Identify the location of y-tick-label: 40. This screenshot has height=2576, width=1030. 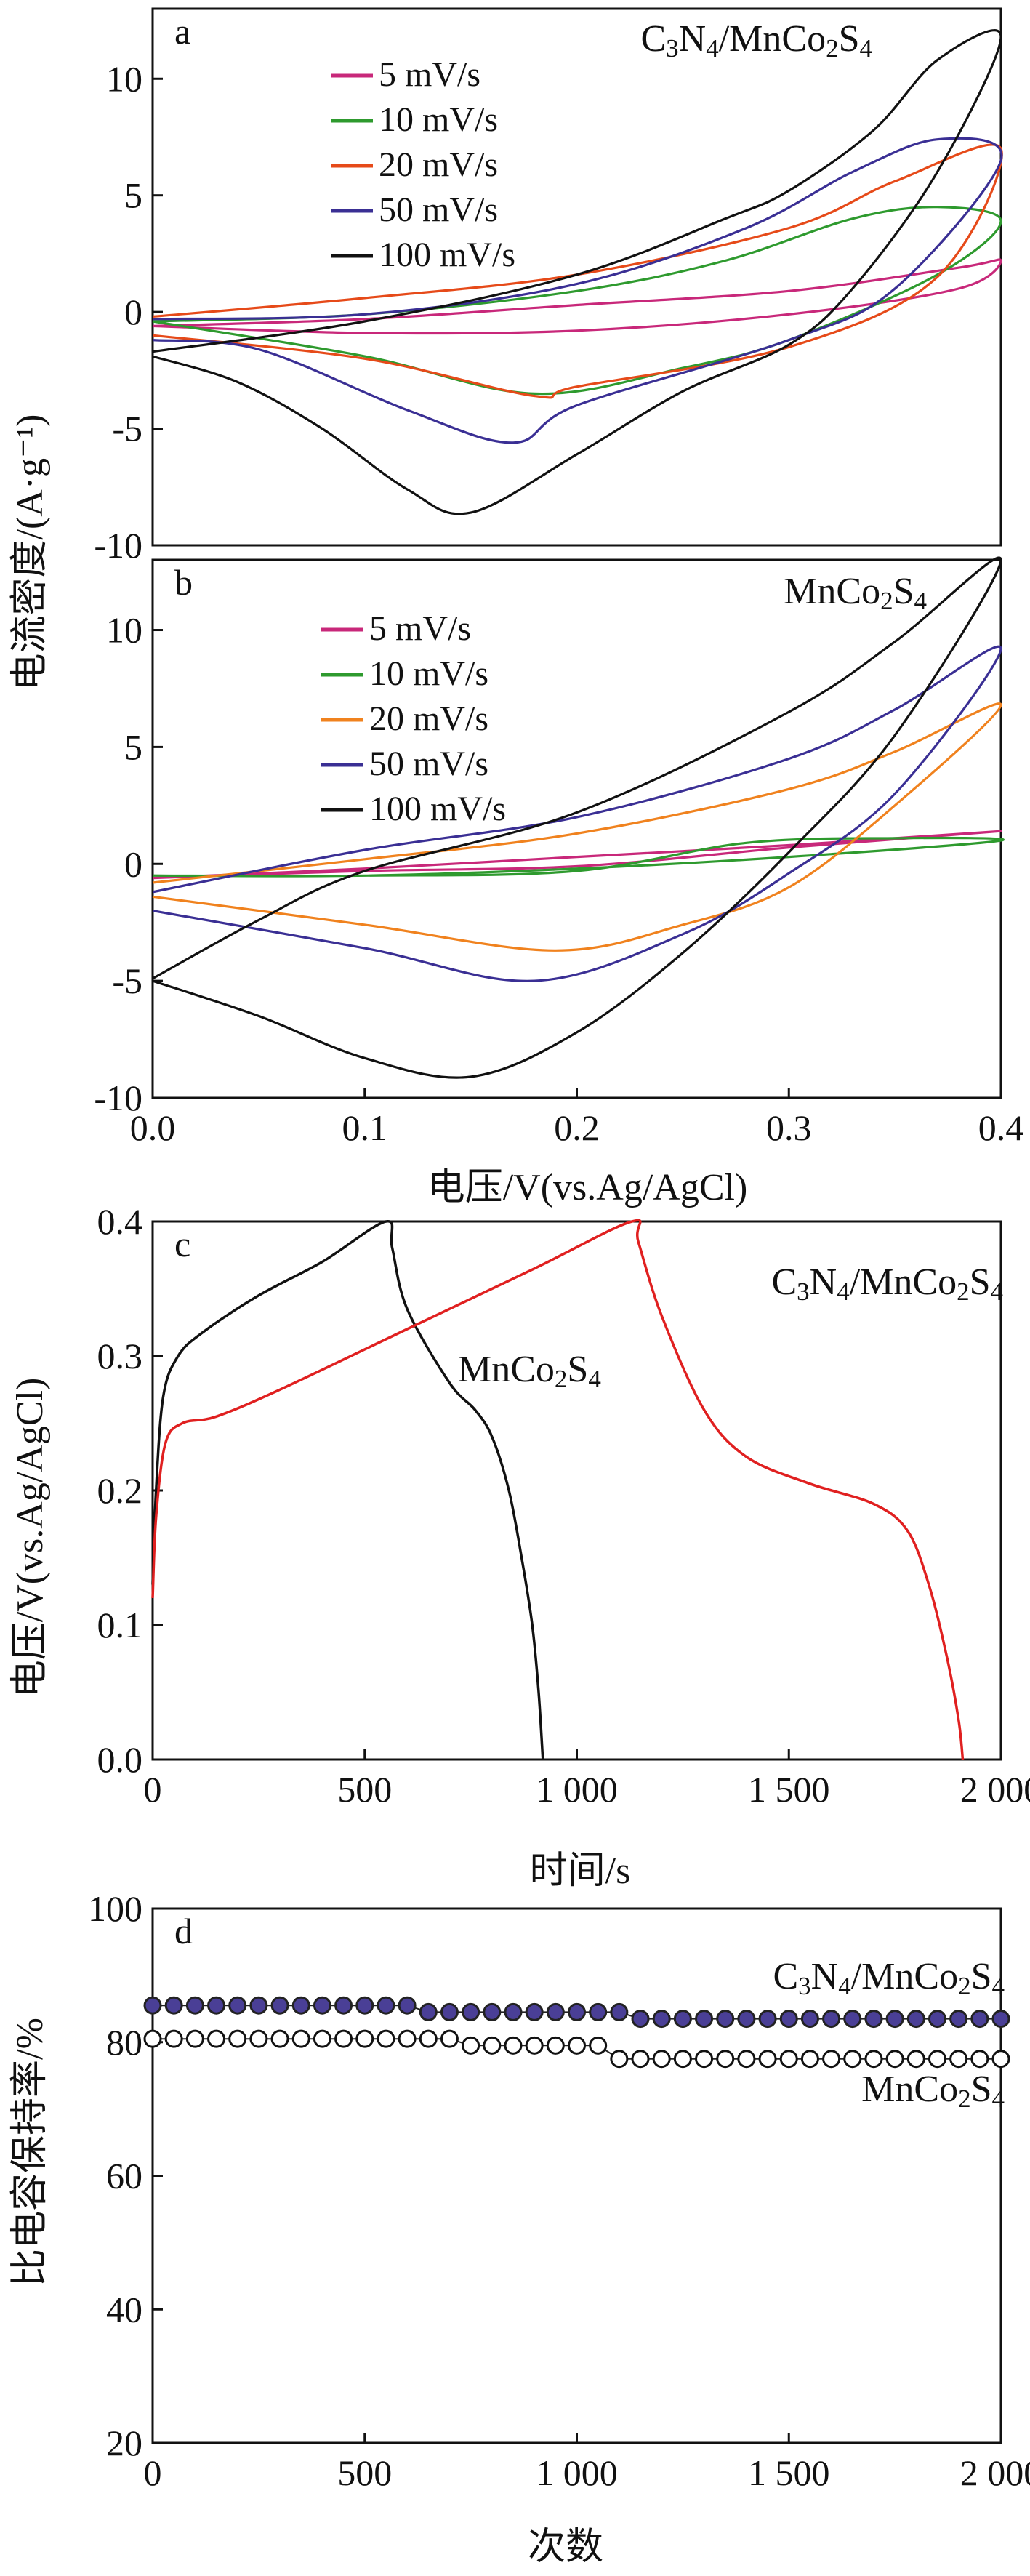
(124, 2309).